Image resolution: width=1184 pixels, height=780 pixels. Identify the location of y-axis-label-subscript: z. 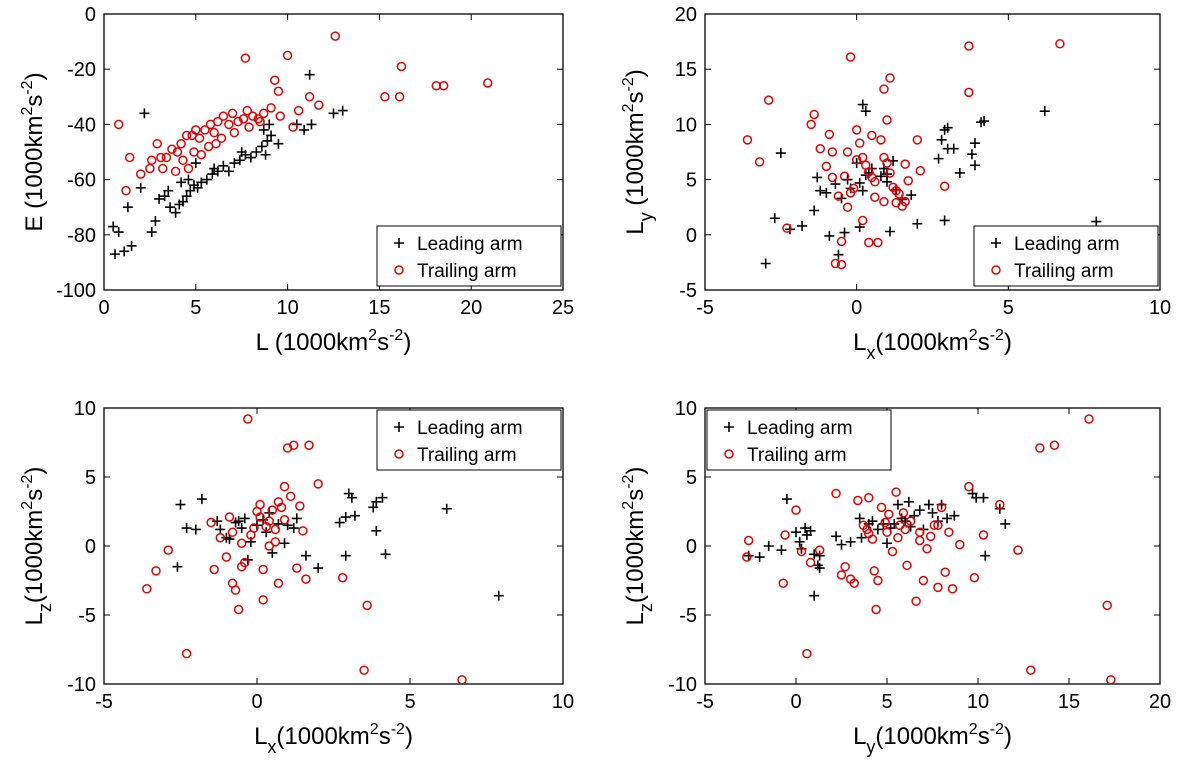
(45, 607).